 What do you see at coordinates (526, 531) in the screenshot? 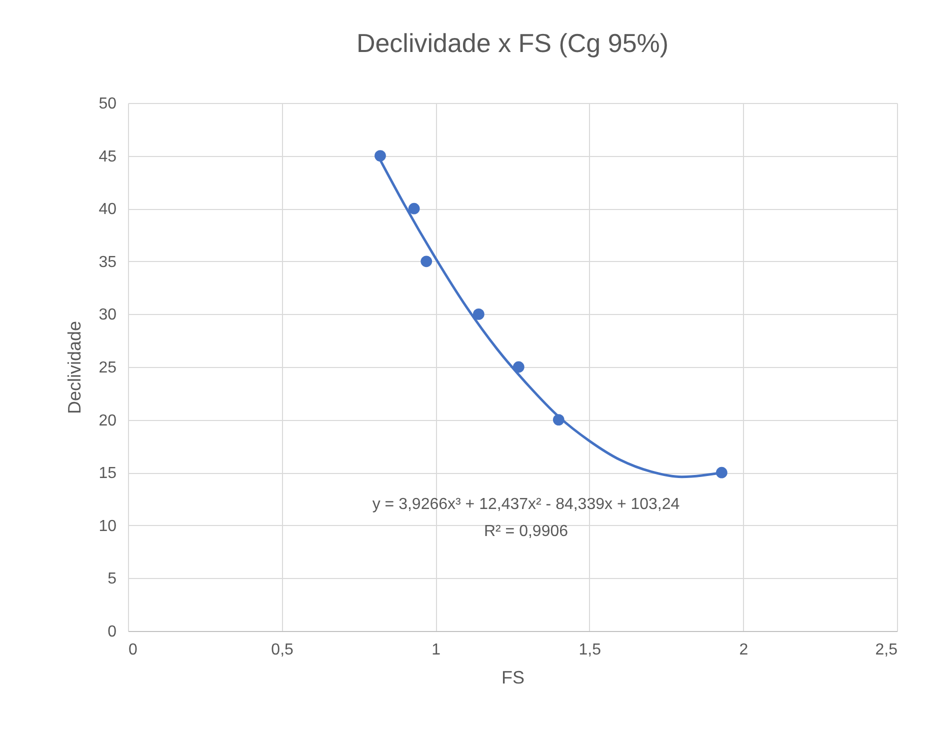
I see `annotation: R² = 0,9906` at bounding box center [526, 531].